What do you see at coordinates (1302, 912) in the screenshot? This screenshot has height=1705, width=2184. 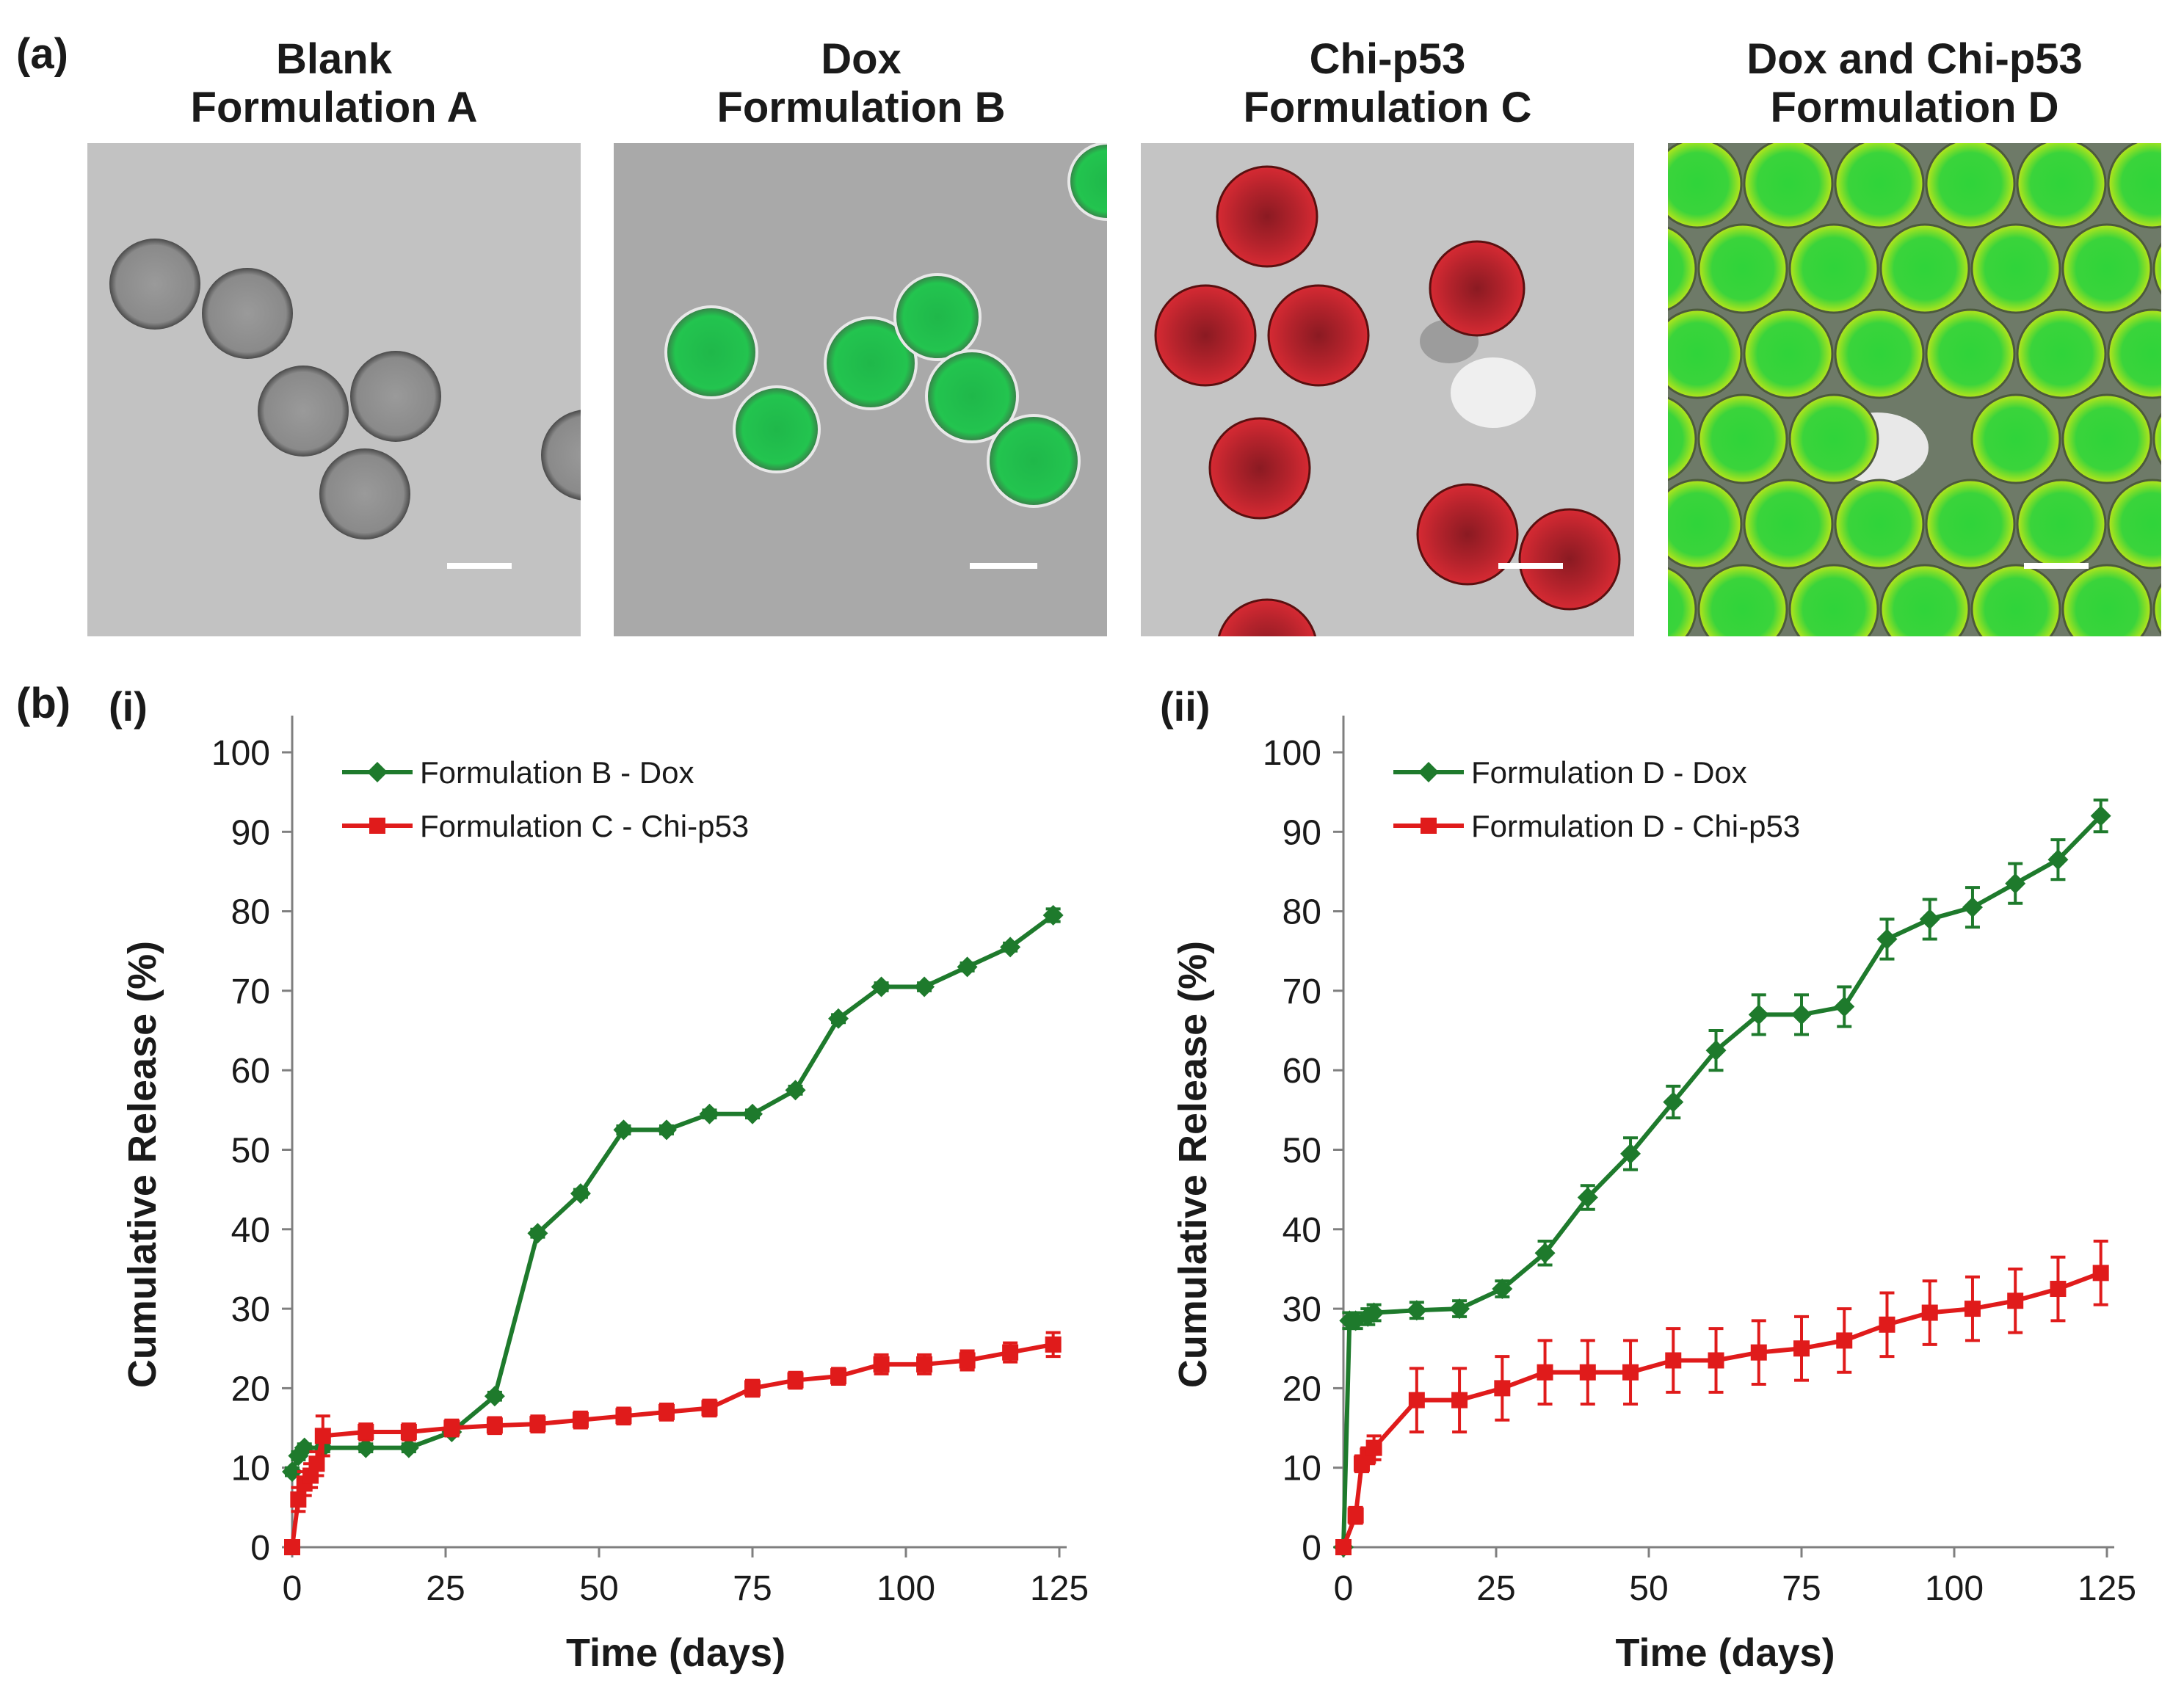 I see `y-tick-label: 80` at bounding box center [1302, 912].